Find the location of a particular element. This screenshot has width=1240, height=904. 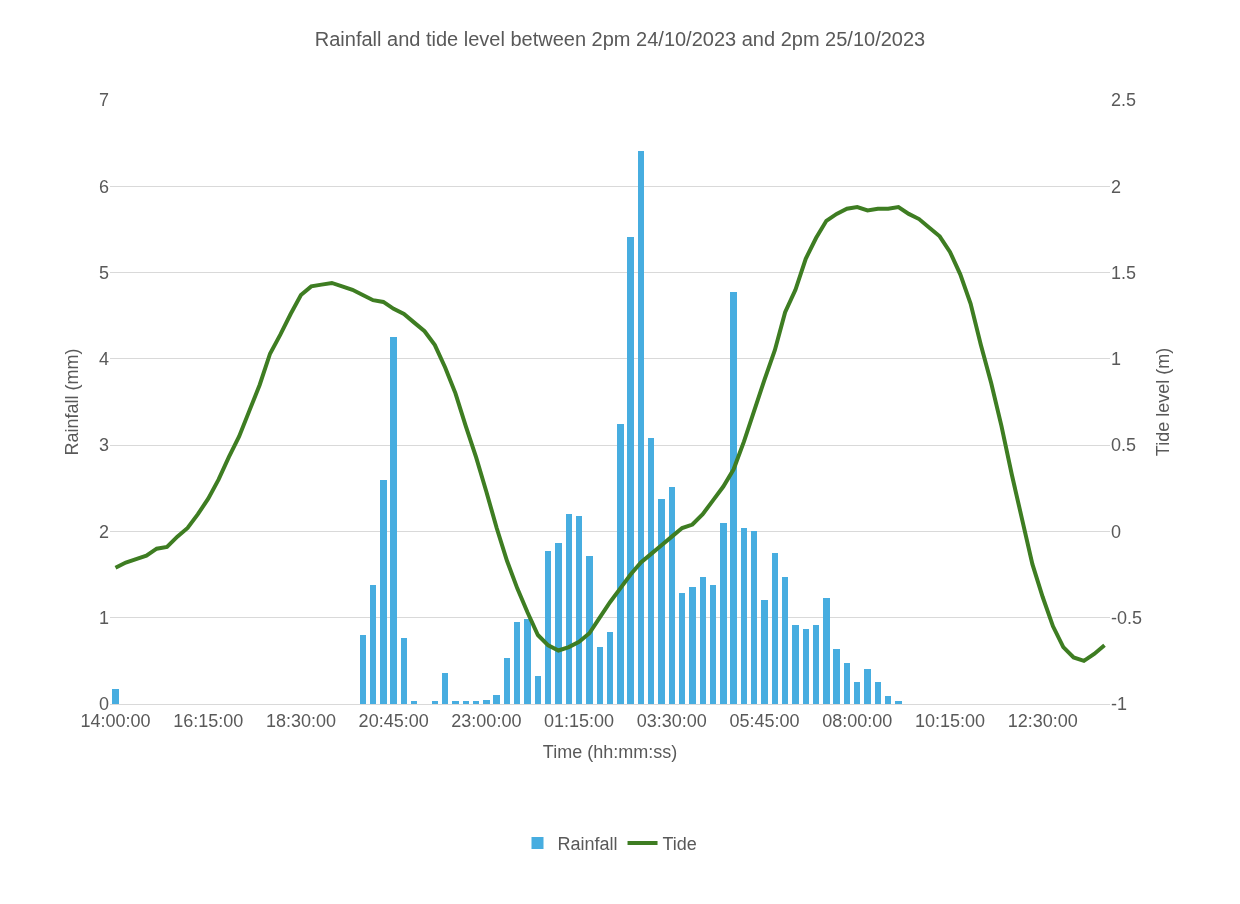

y-tick-label: 6 is located at coordinates (103, 186).